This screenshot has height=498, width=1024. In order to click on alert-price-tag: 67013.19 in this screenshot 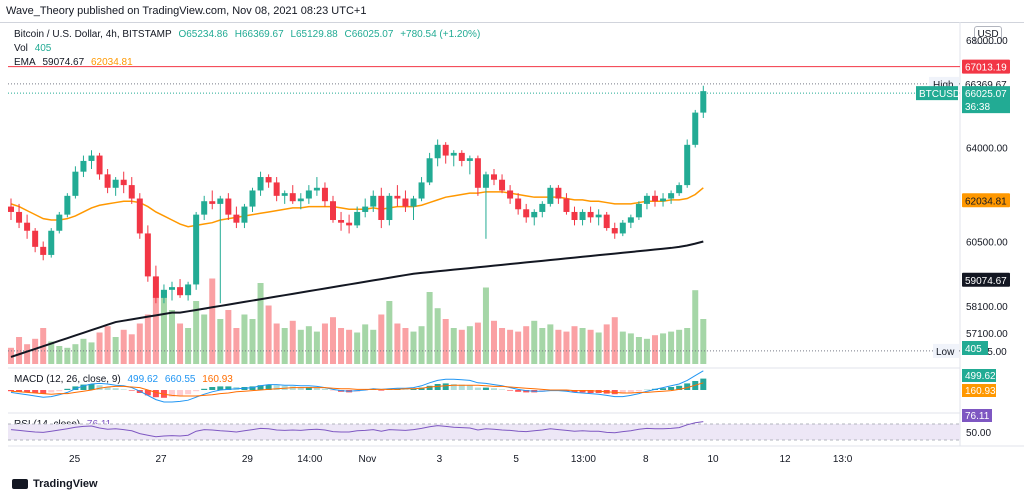, I will do `click(986, 68)`.